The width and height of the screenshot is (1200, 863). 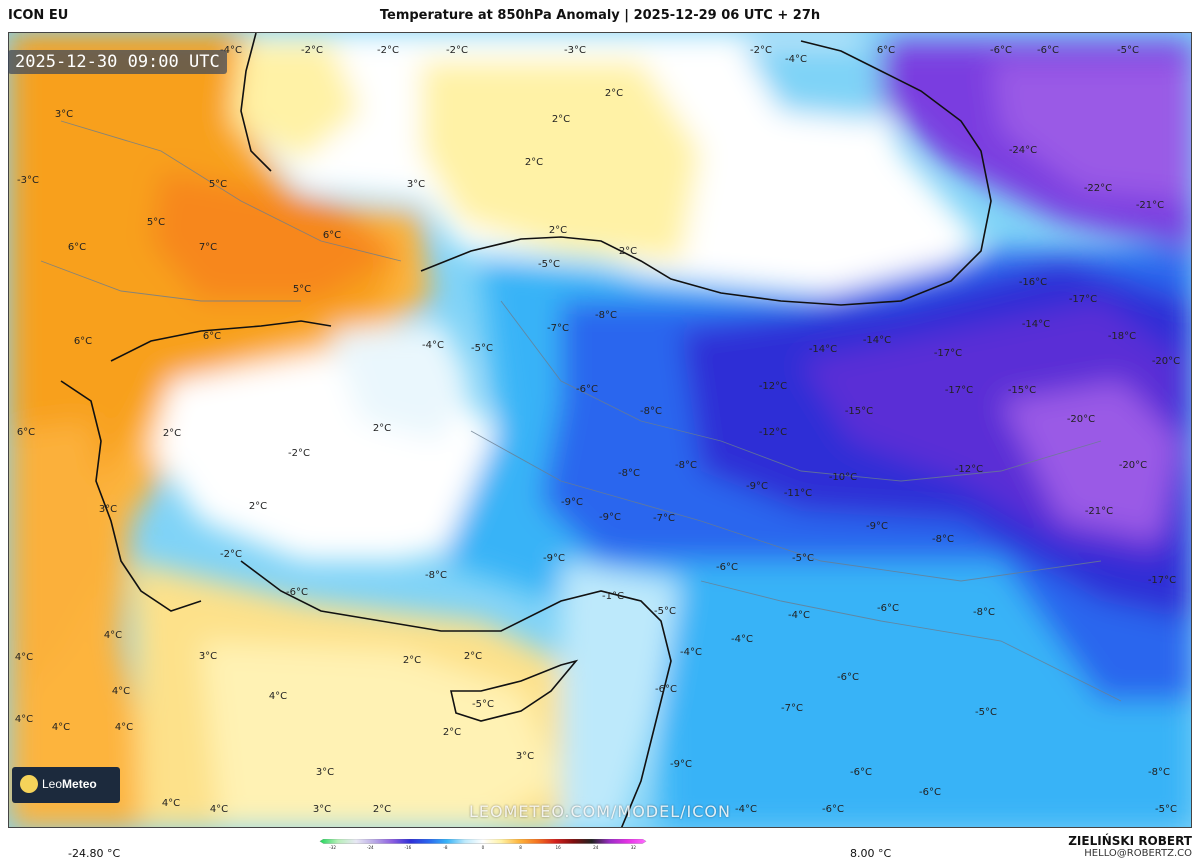 What do you see at coordinates (559, 847) in the screenshot?
I see `color-scale-tick: 16` at bounding box center [559, 847].